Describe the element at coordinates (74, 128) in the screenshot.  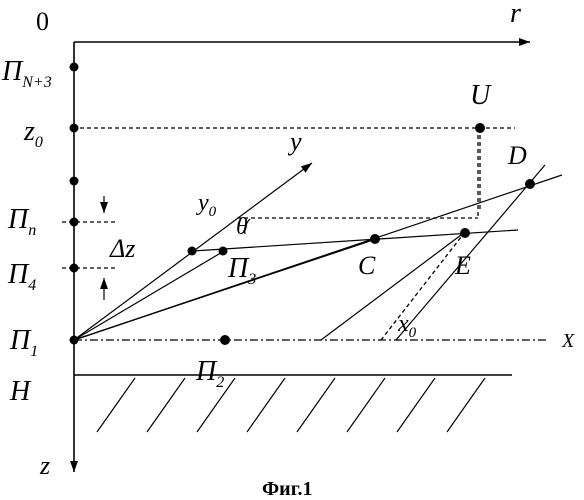
I see `point-z0` at that location.